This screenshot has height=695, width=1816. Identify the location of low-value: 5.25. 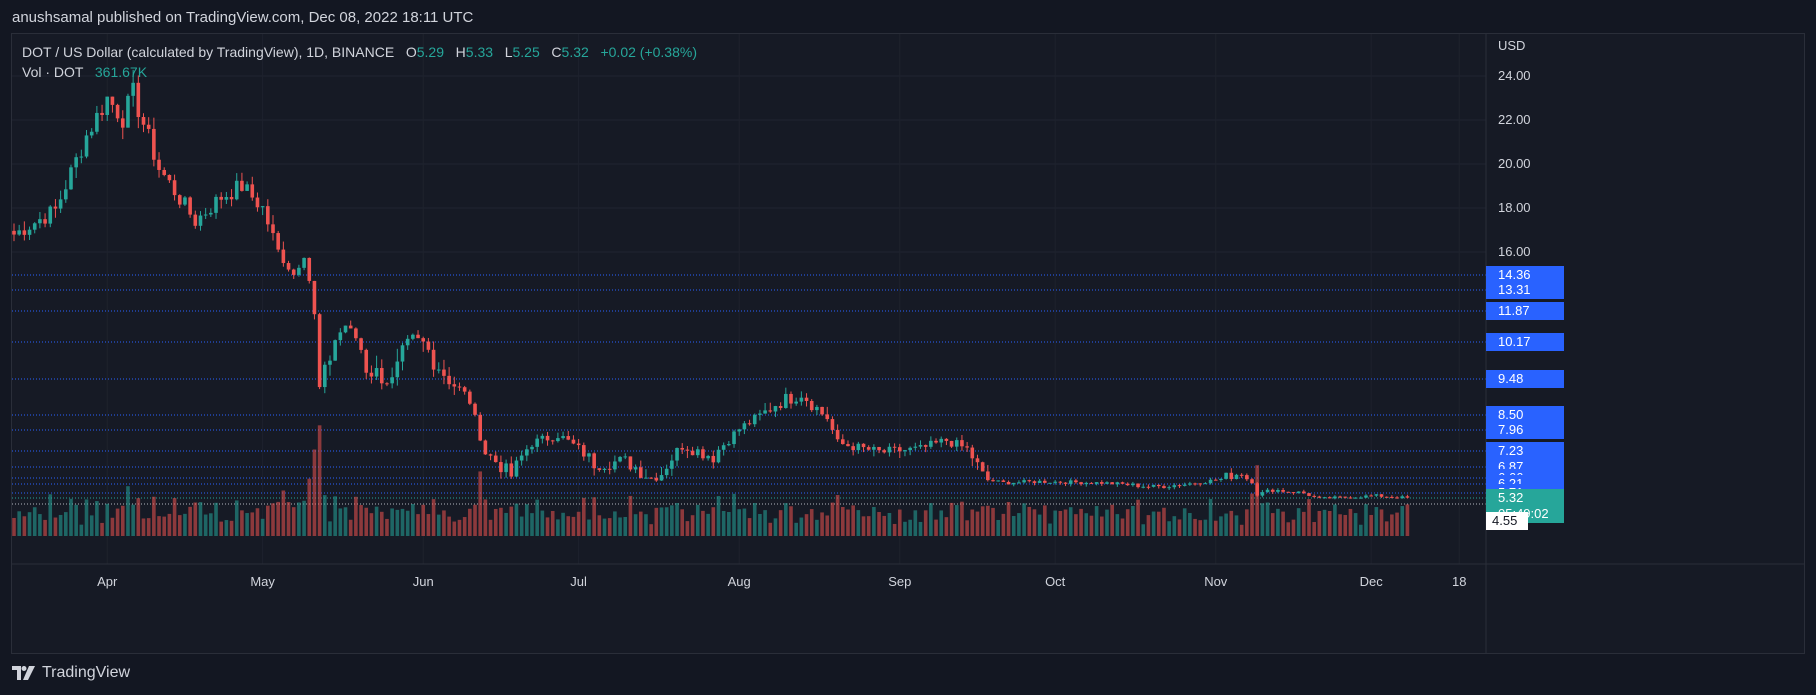
(526, 52).